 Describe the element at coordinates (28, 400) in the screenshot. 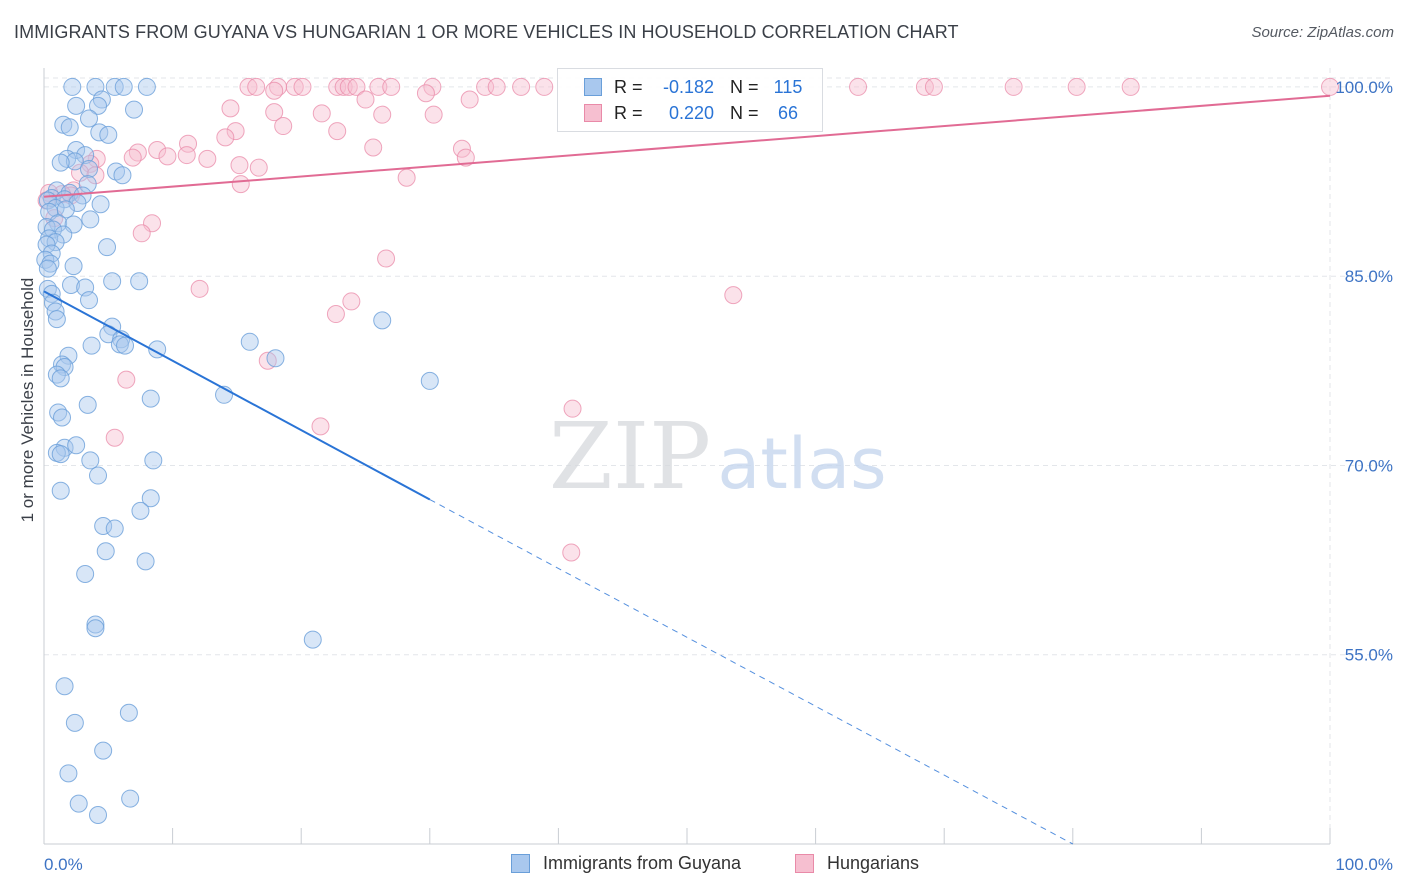

I see `y-axis-label-wrap: 1 or more Vehicles in Household` at that location.